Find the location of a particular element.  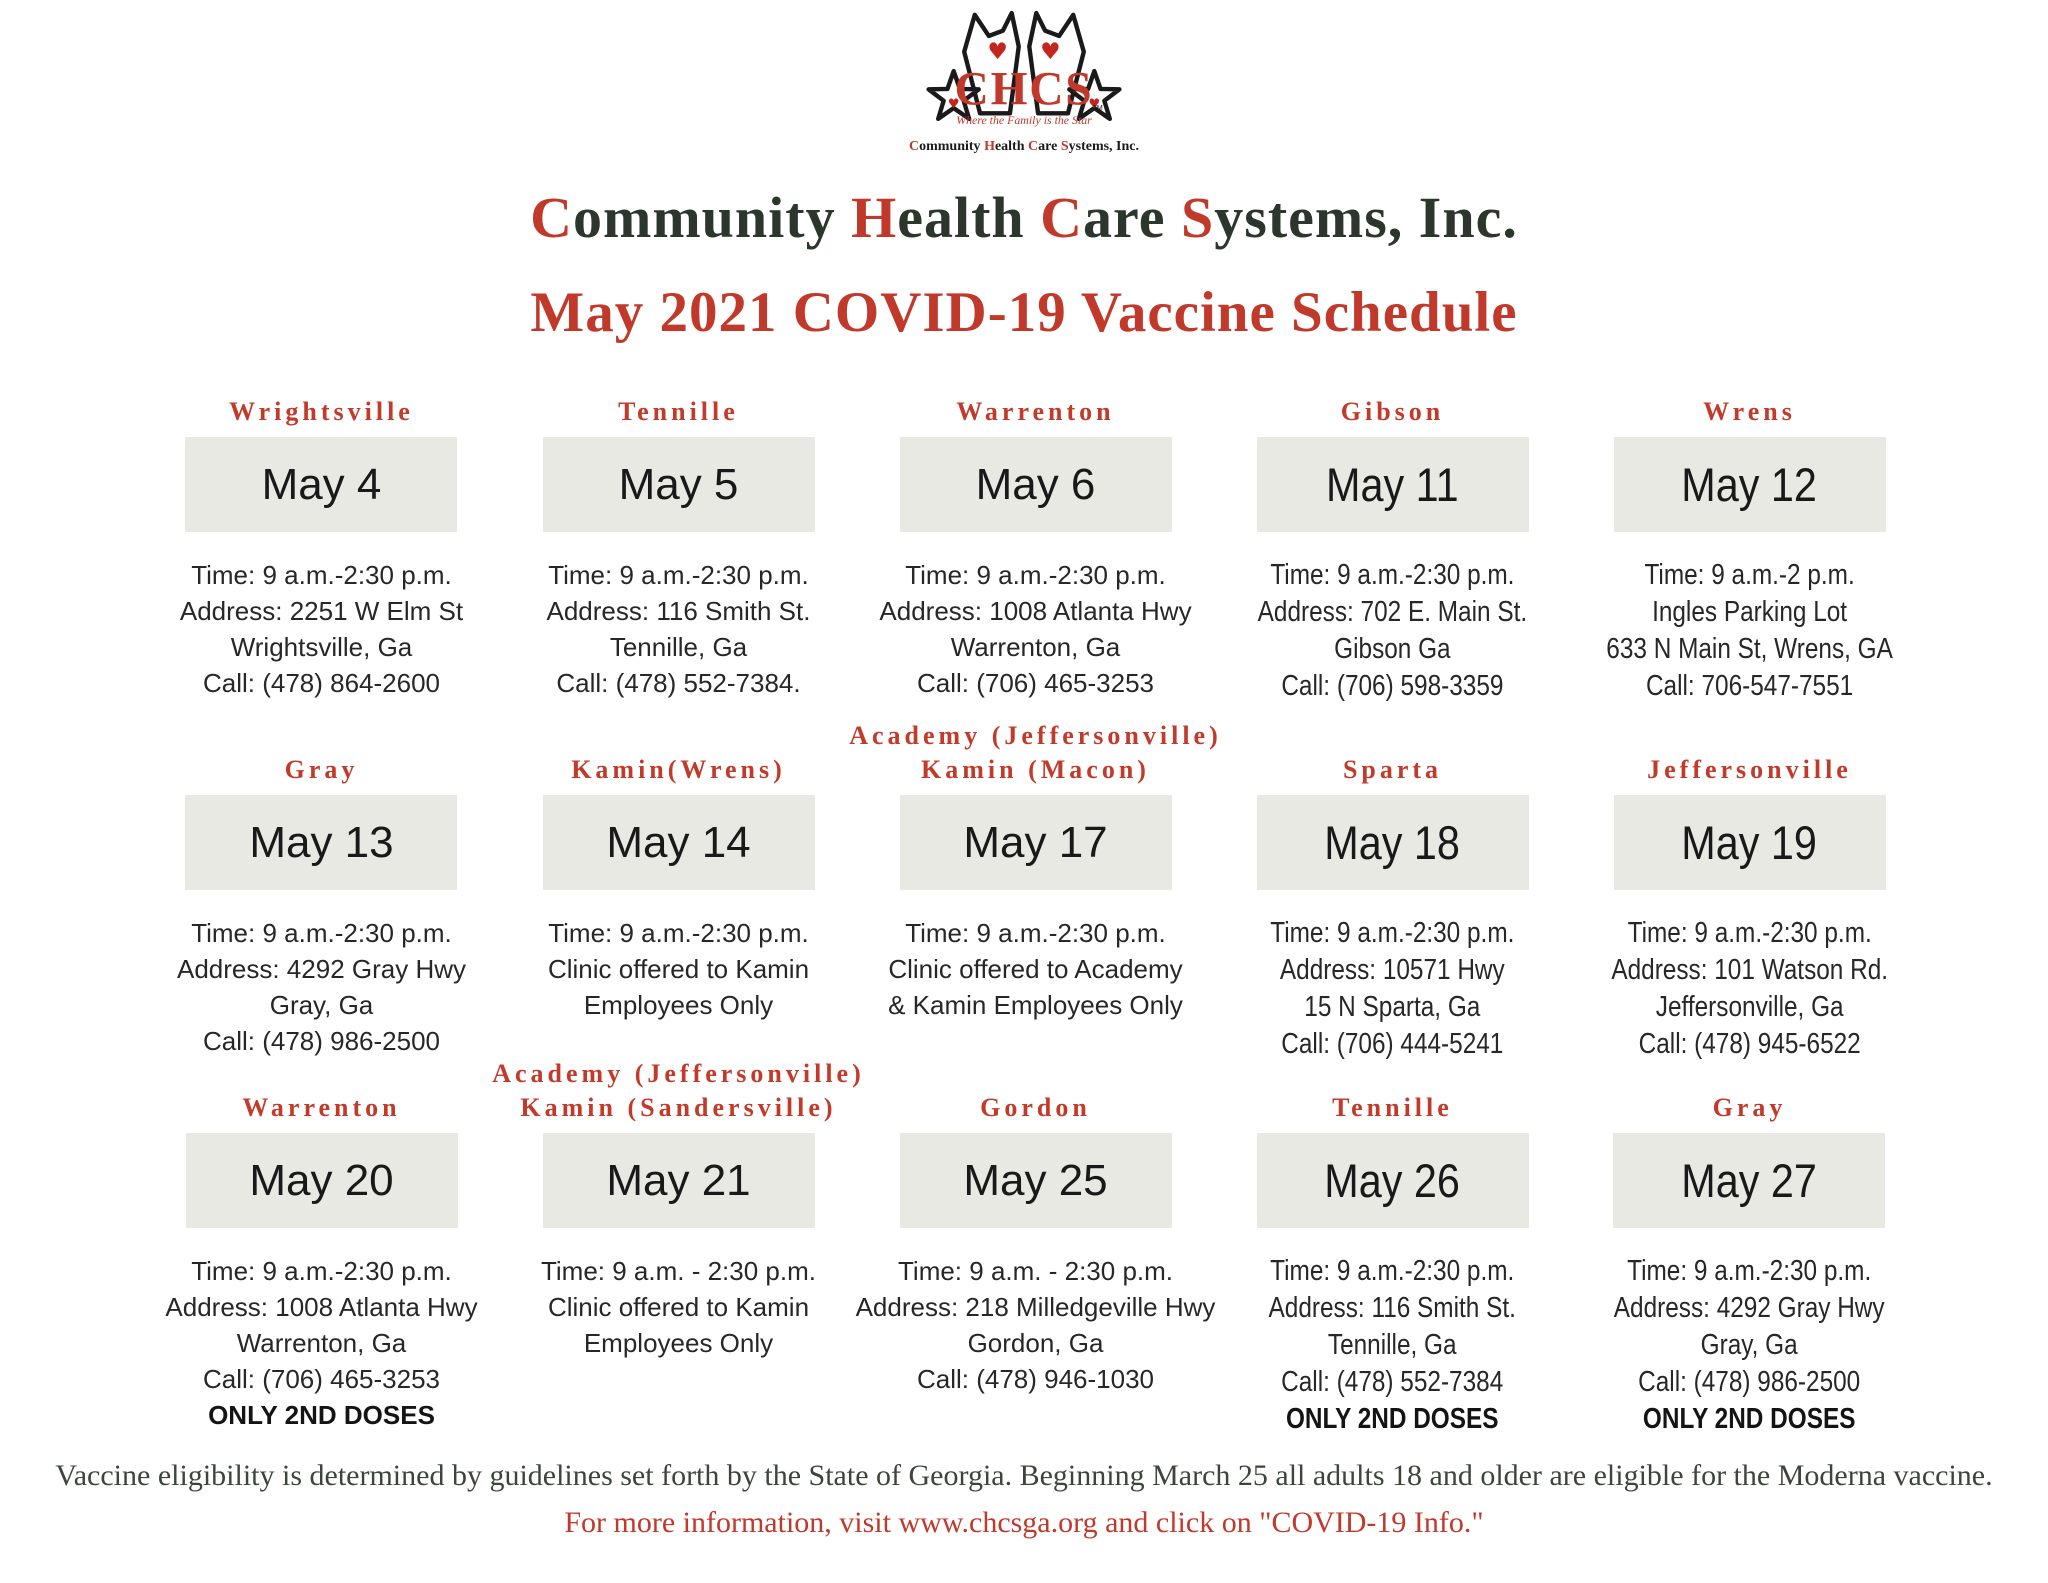

location-title-line: Academy (Jeffersonville) is located at coordinates (1035, 735).